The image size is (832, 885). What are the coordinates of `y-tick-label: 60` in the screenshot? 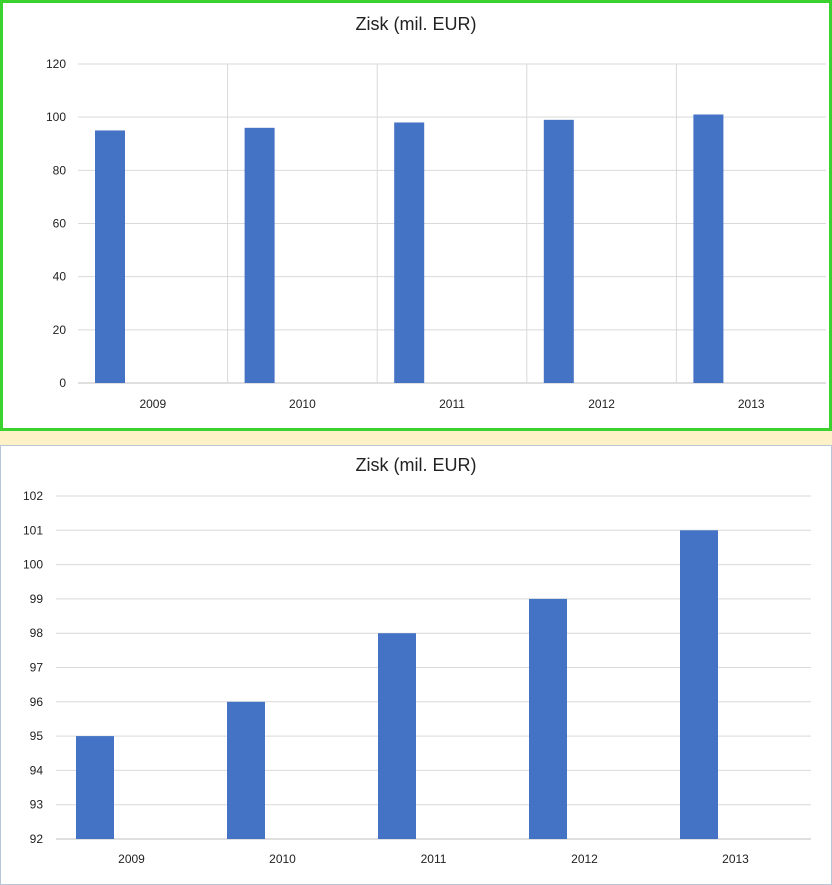 It's located at (60, 224).